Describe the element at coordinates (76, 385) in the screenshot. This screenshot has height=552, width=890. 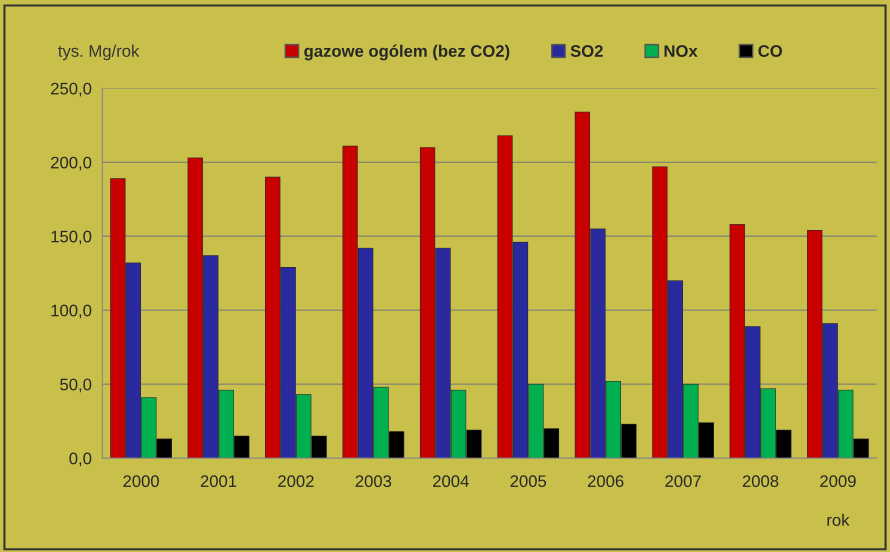
I see `y-tick-label: 50,0` at that location.